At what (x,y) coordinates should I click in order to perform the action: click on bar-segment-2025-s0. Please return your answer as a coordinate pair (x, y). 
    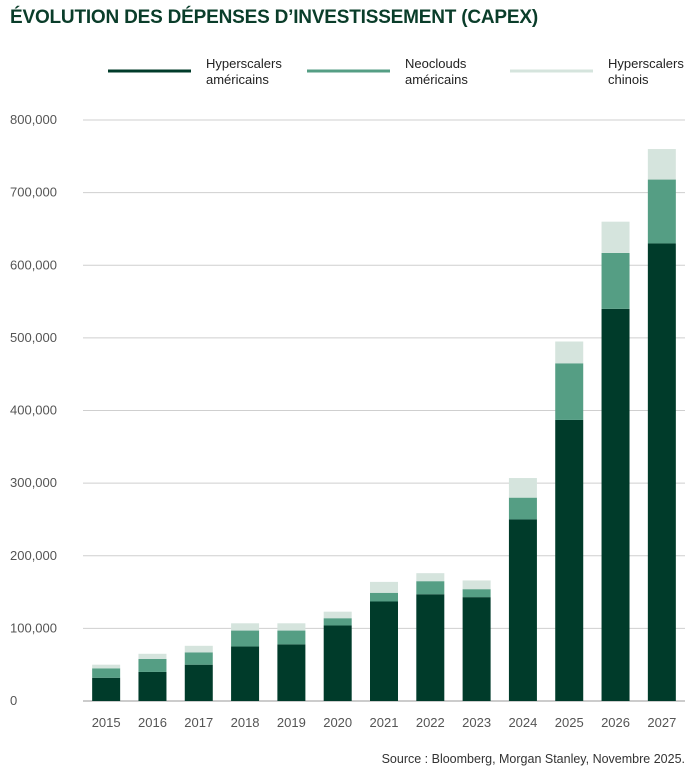
    Looking at the image, I should click on (569, 560).